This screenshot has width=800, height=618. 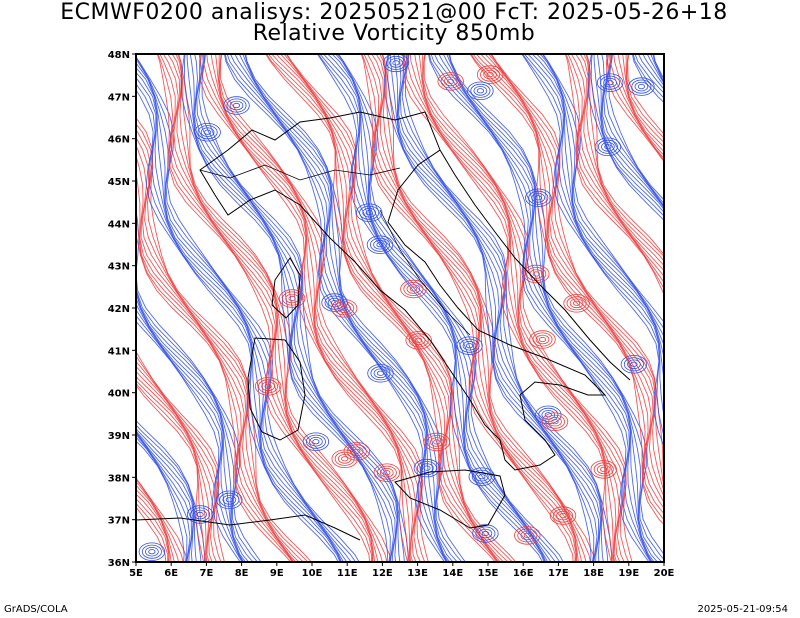 I want to click on lat-label: 46N, so click(x=119, y=140).